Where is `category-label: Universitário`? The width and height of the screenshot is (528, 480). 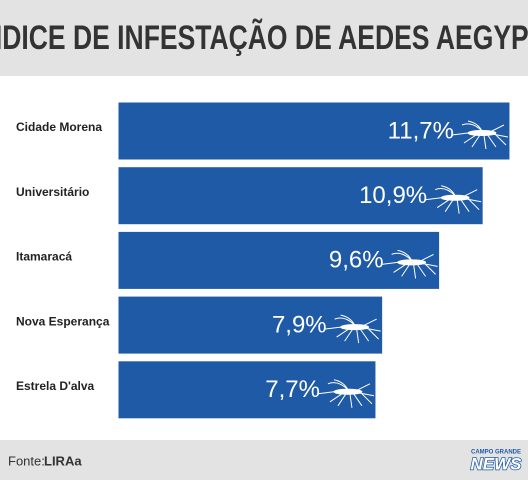 category-label: Universitário is located at coordinates (52, 192).